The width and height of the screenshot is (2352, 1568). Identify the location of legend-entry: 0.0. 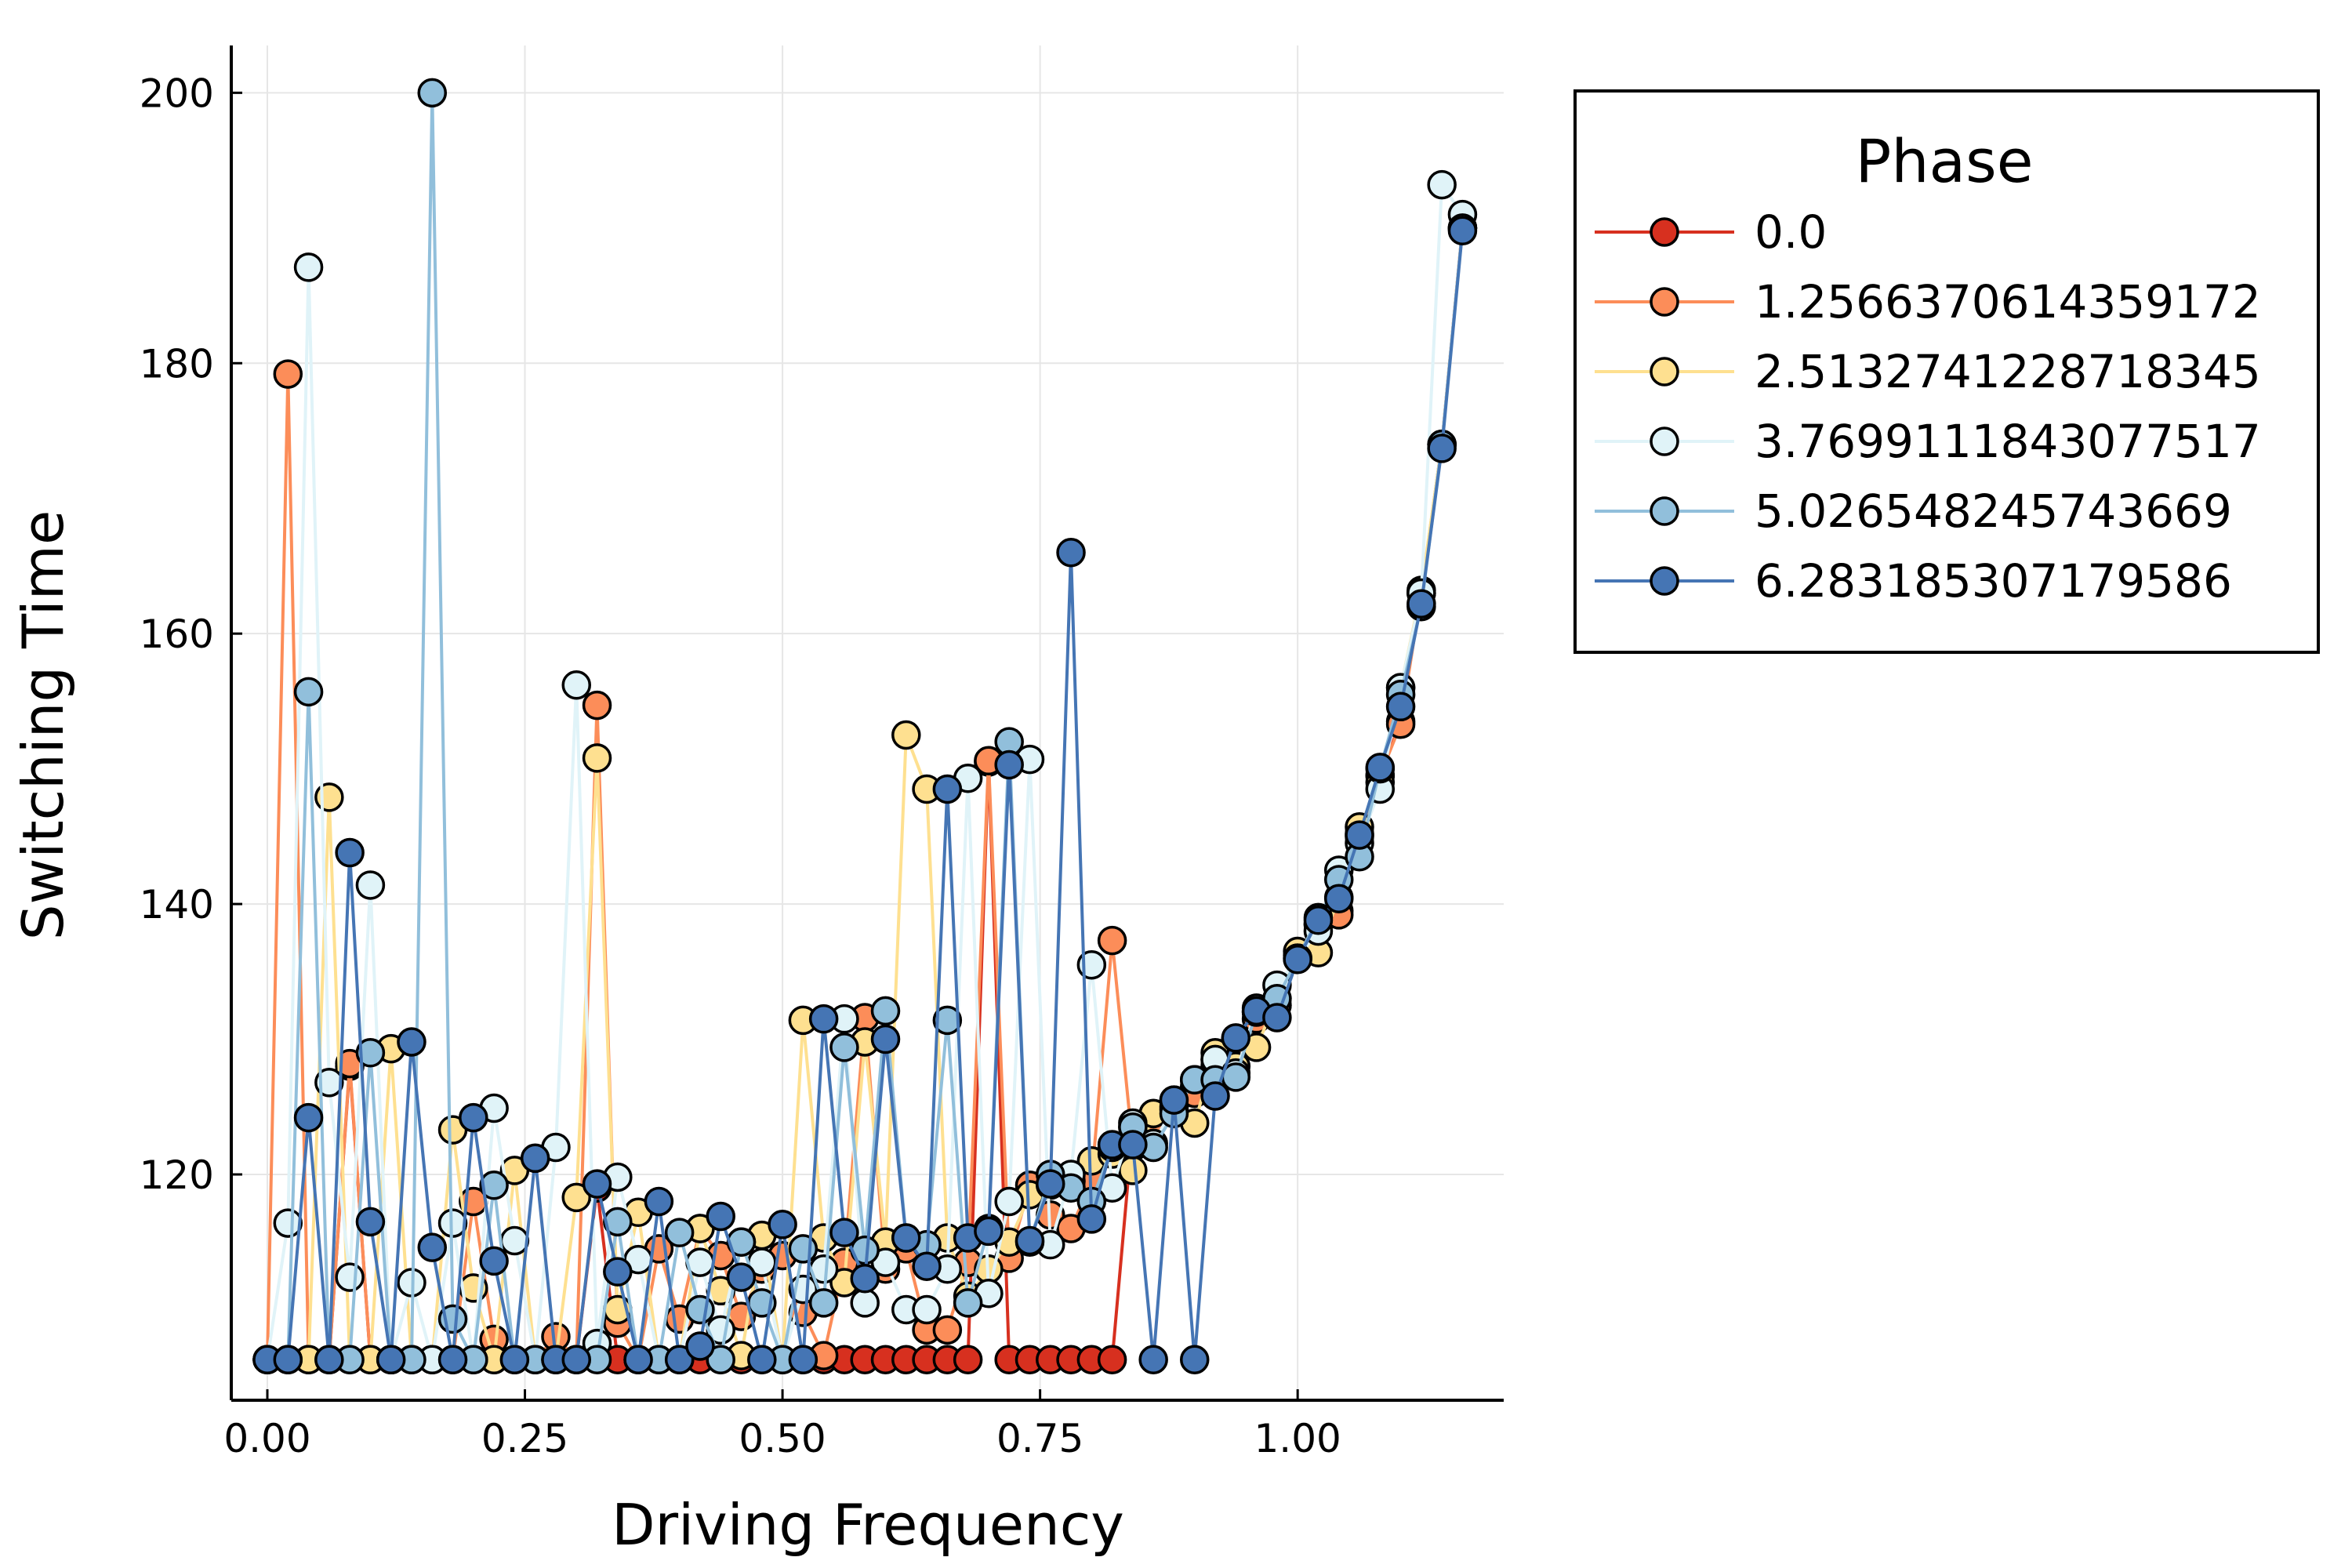
(1711, 232).